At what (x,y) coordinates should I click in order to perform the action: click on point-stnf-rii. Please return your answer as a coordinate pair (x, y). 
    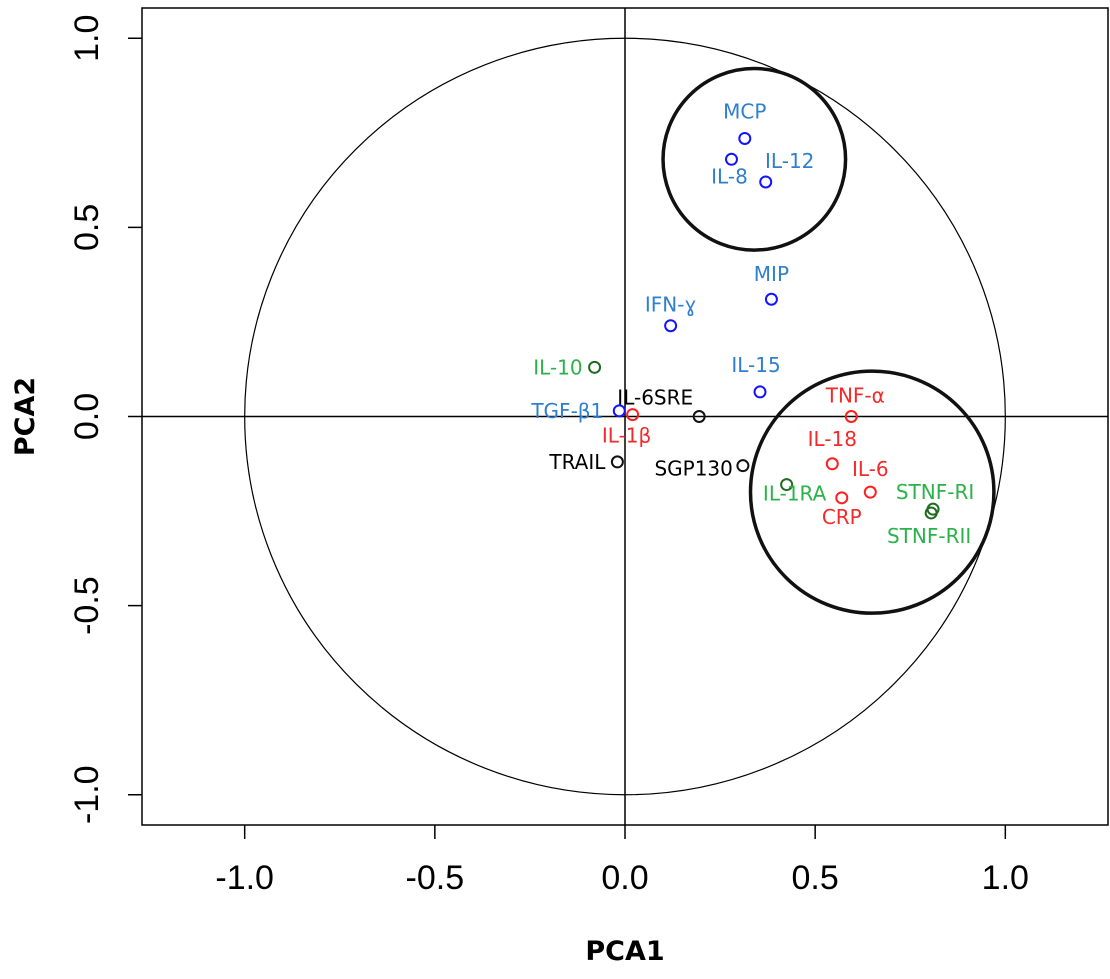
    Looking at the image, I should click on (931, 513).